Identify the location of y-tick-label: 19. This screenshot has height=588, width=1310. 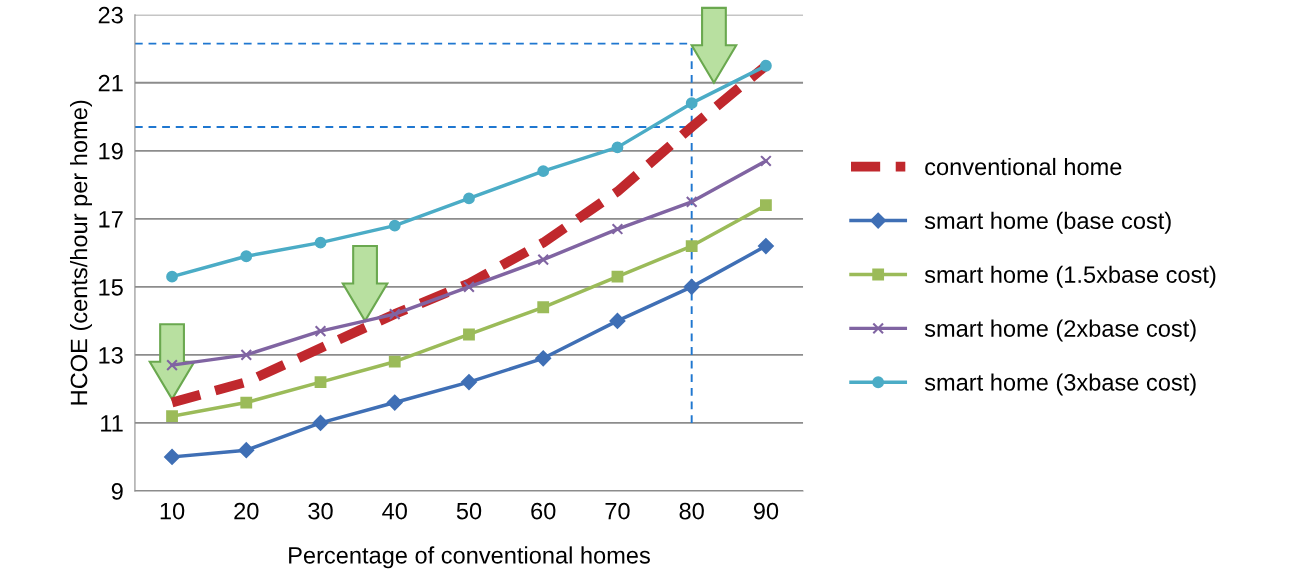
(111, 151).